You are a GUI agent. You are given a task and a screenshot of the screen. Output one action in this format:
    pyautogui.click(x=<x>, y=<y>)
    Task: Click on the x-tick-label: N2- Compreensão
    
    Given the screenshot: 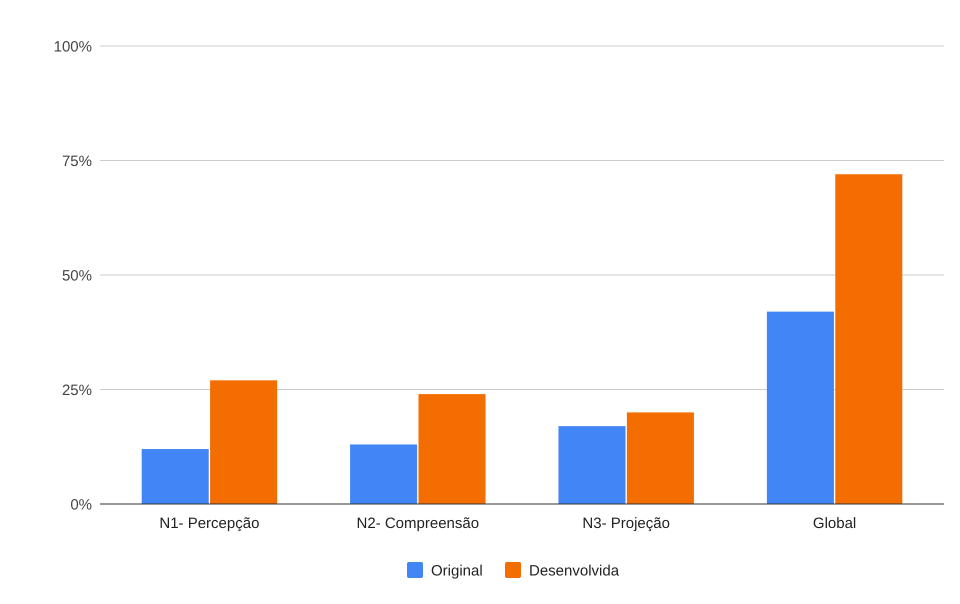 What is the action you would take?
    pyautogui.click(x=418, y=523)
    